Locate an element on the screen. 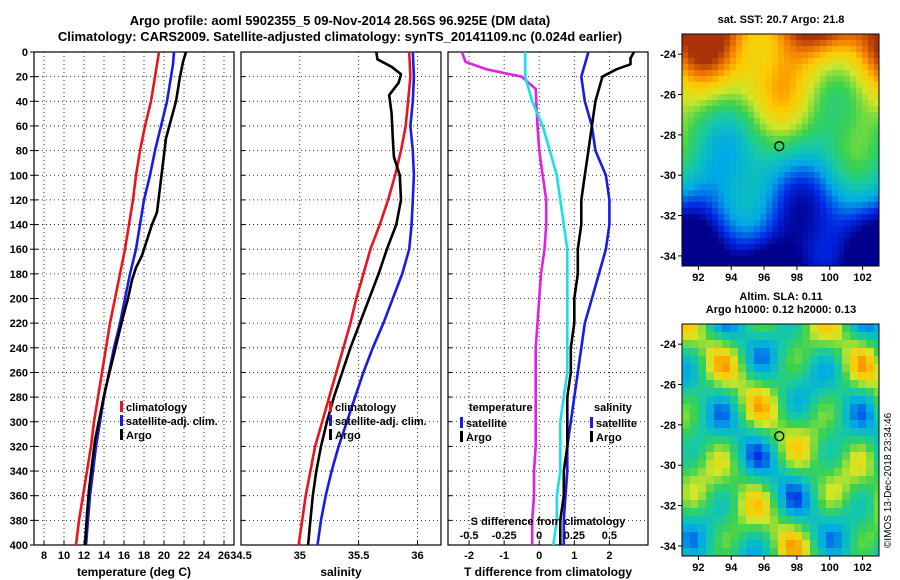 Image resolution: width=900 pixels, height=580 pixels. x-axis-label: temperature (deg C) is located at coordinates (134, 572).